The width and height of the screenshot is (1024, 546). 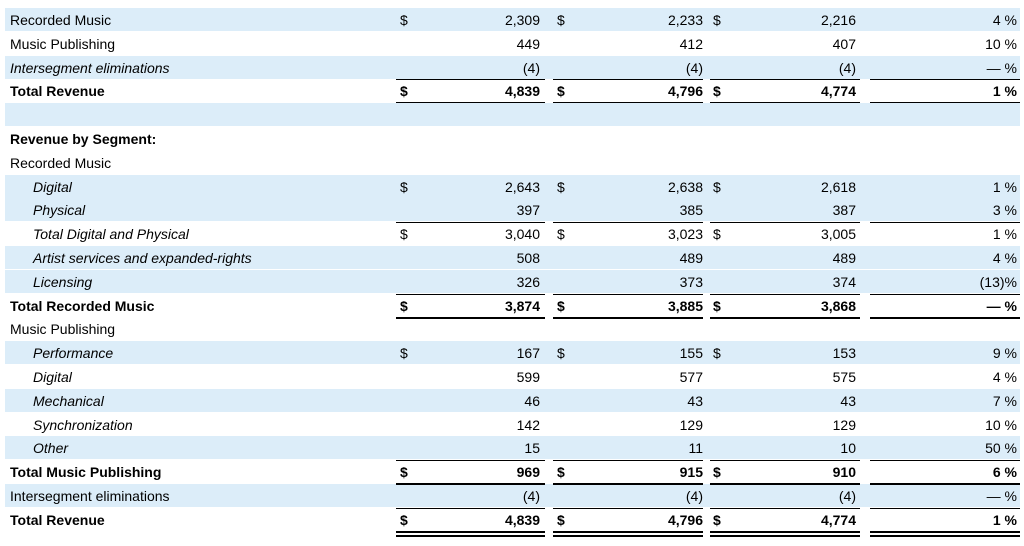 I want to click on amount-cell: 915, so click(x=691, y=472).